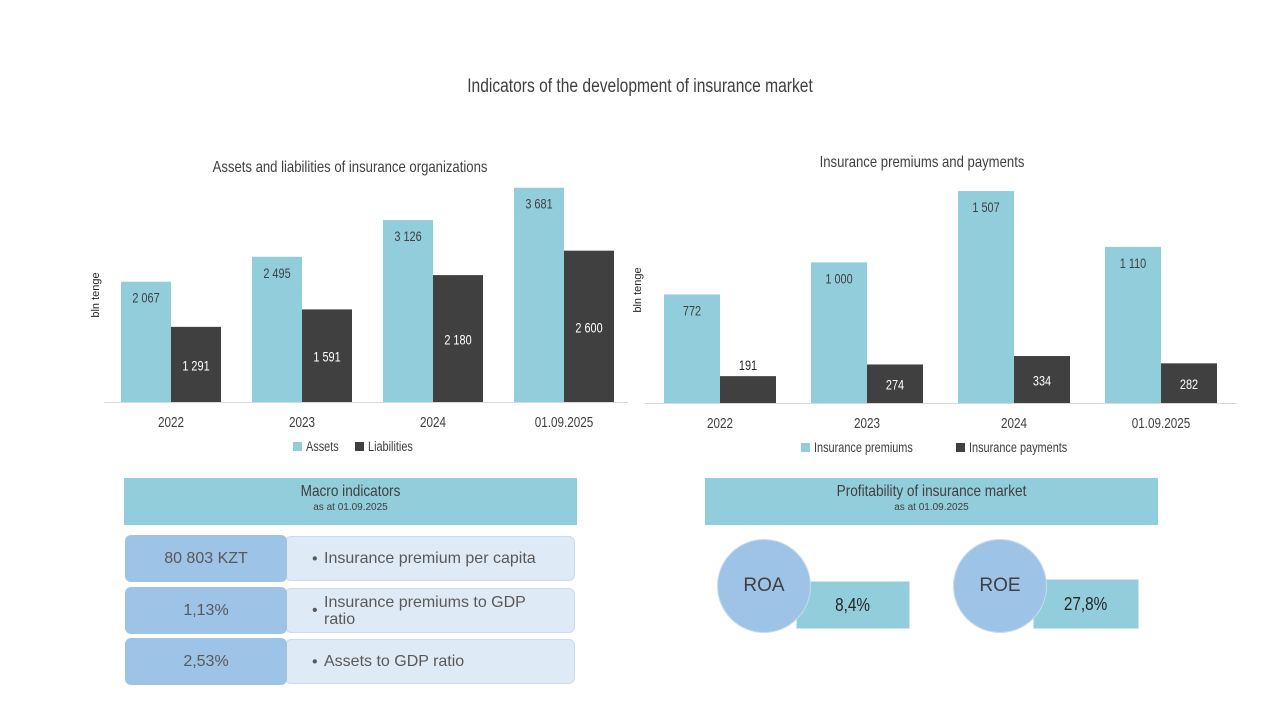 The height and width of the screenshot is (720, 1280). Describe the element at coordinates (350, 491) in the screenshot. I see `macro-indicators-title: Macro indicators` at that location.